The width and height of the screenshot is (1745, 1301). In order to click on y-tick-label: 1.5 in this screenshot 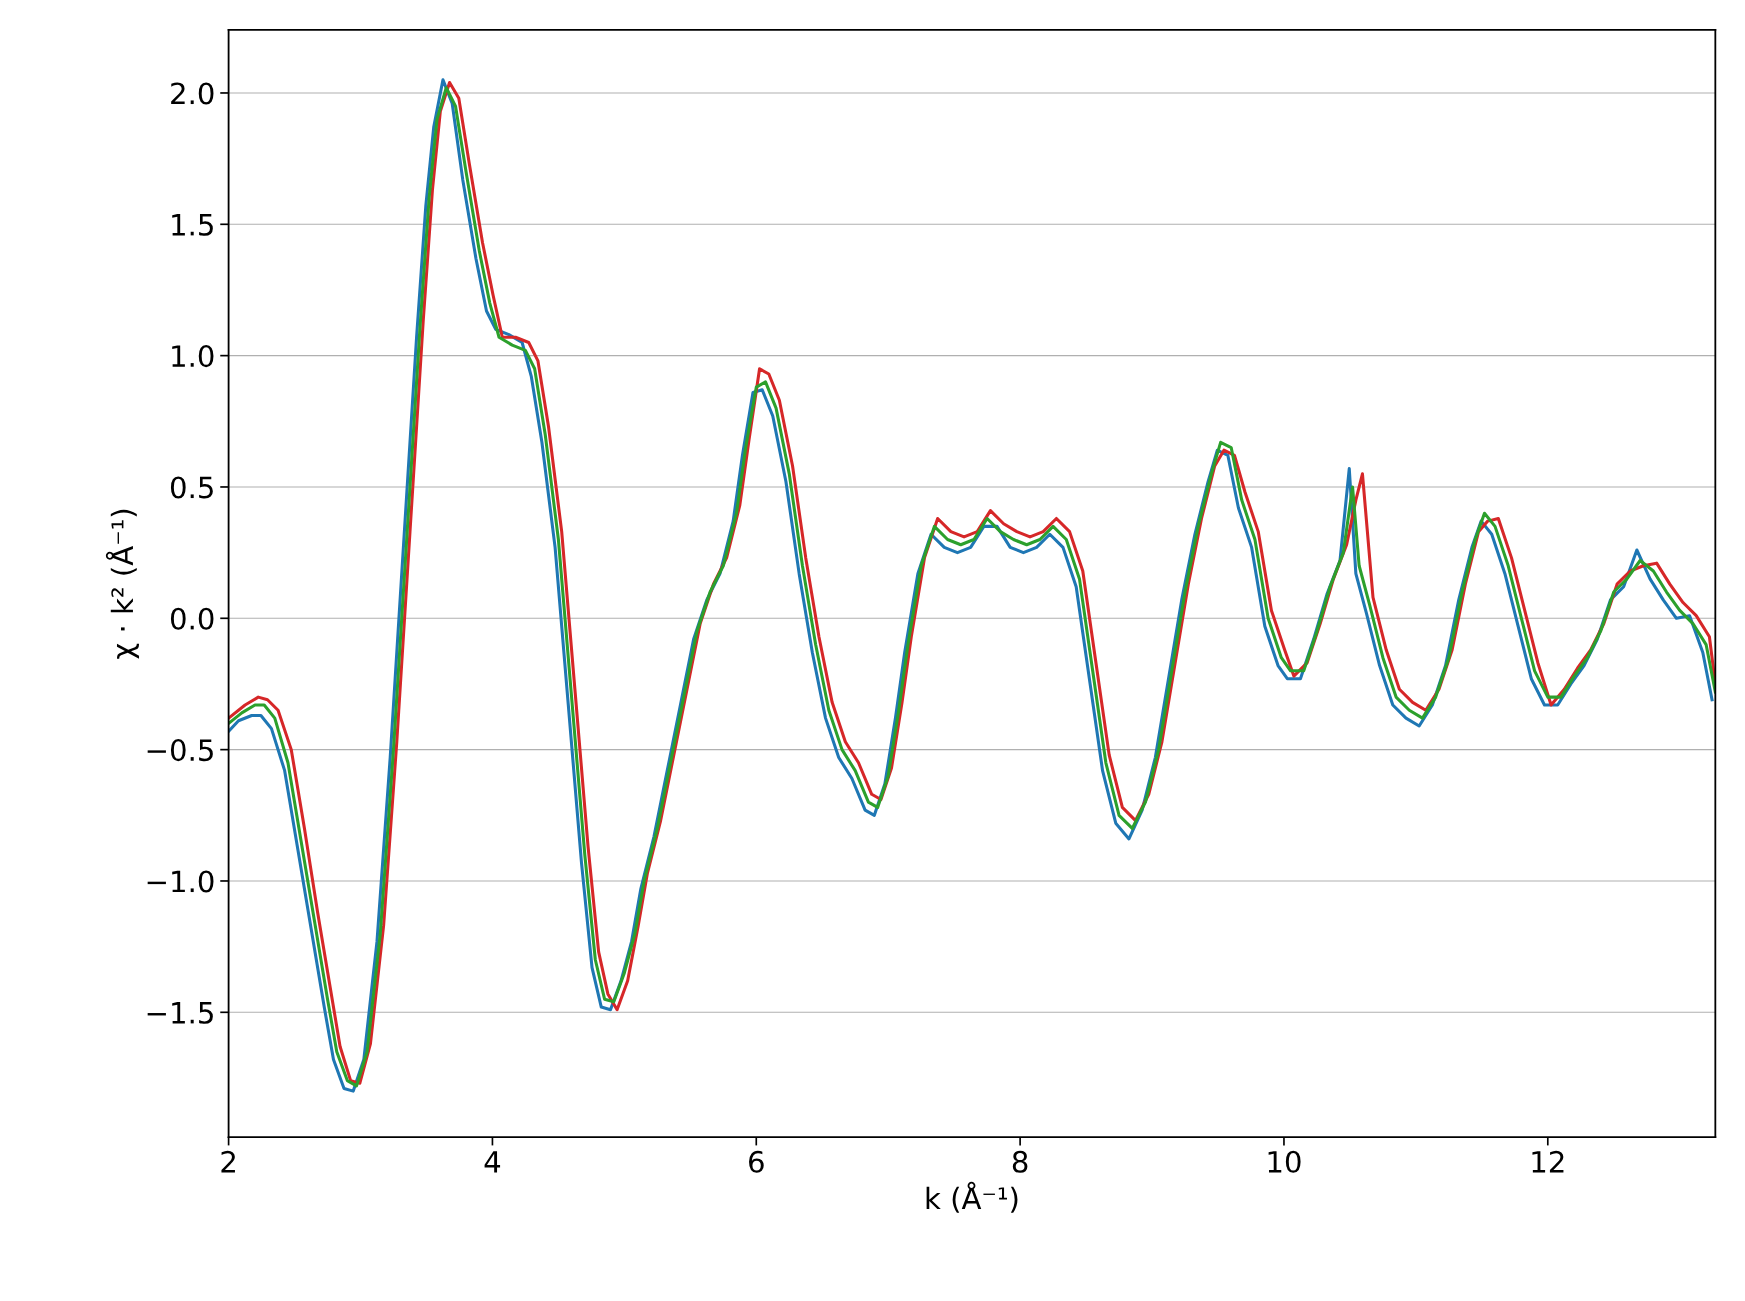, I will do `click(192, 225)`.